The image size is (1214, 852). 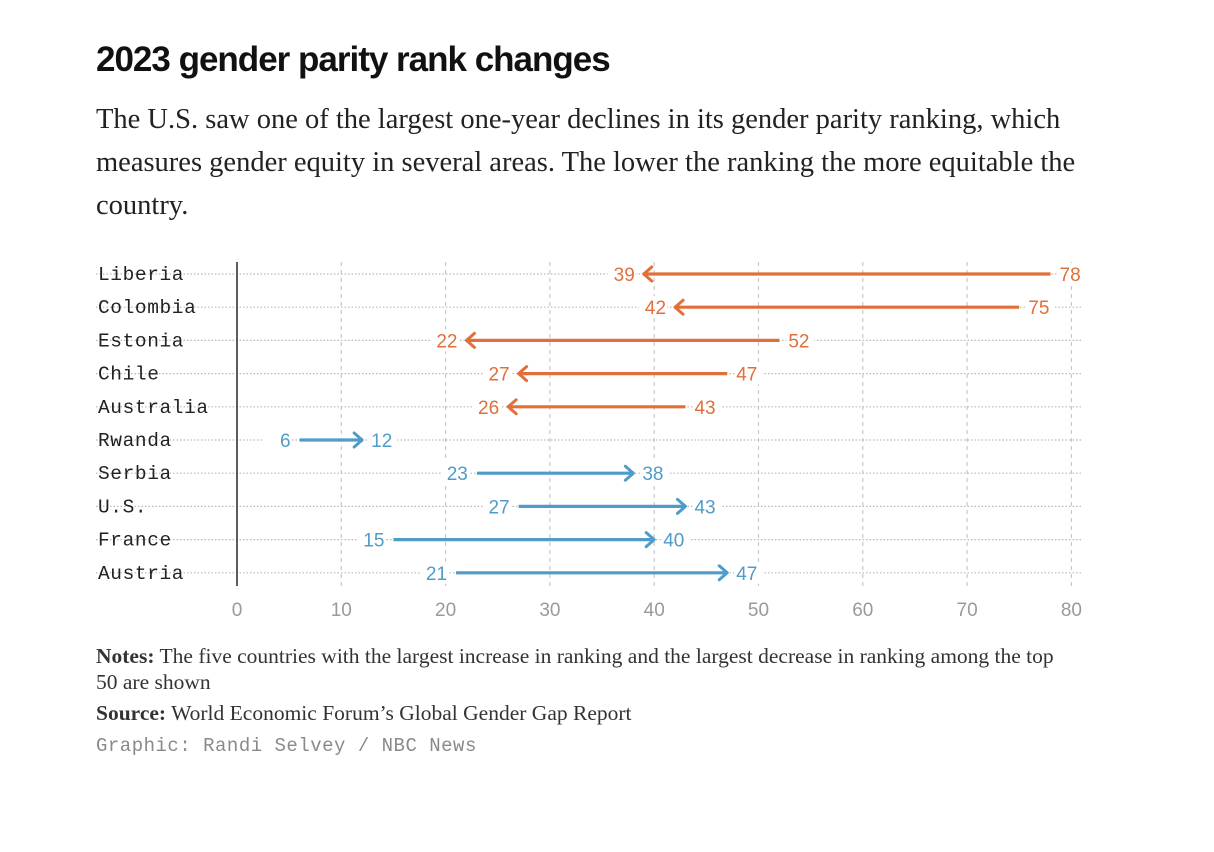 I want to click on value-label: 6, so click(x=285, y=441).